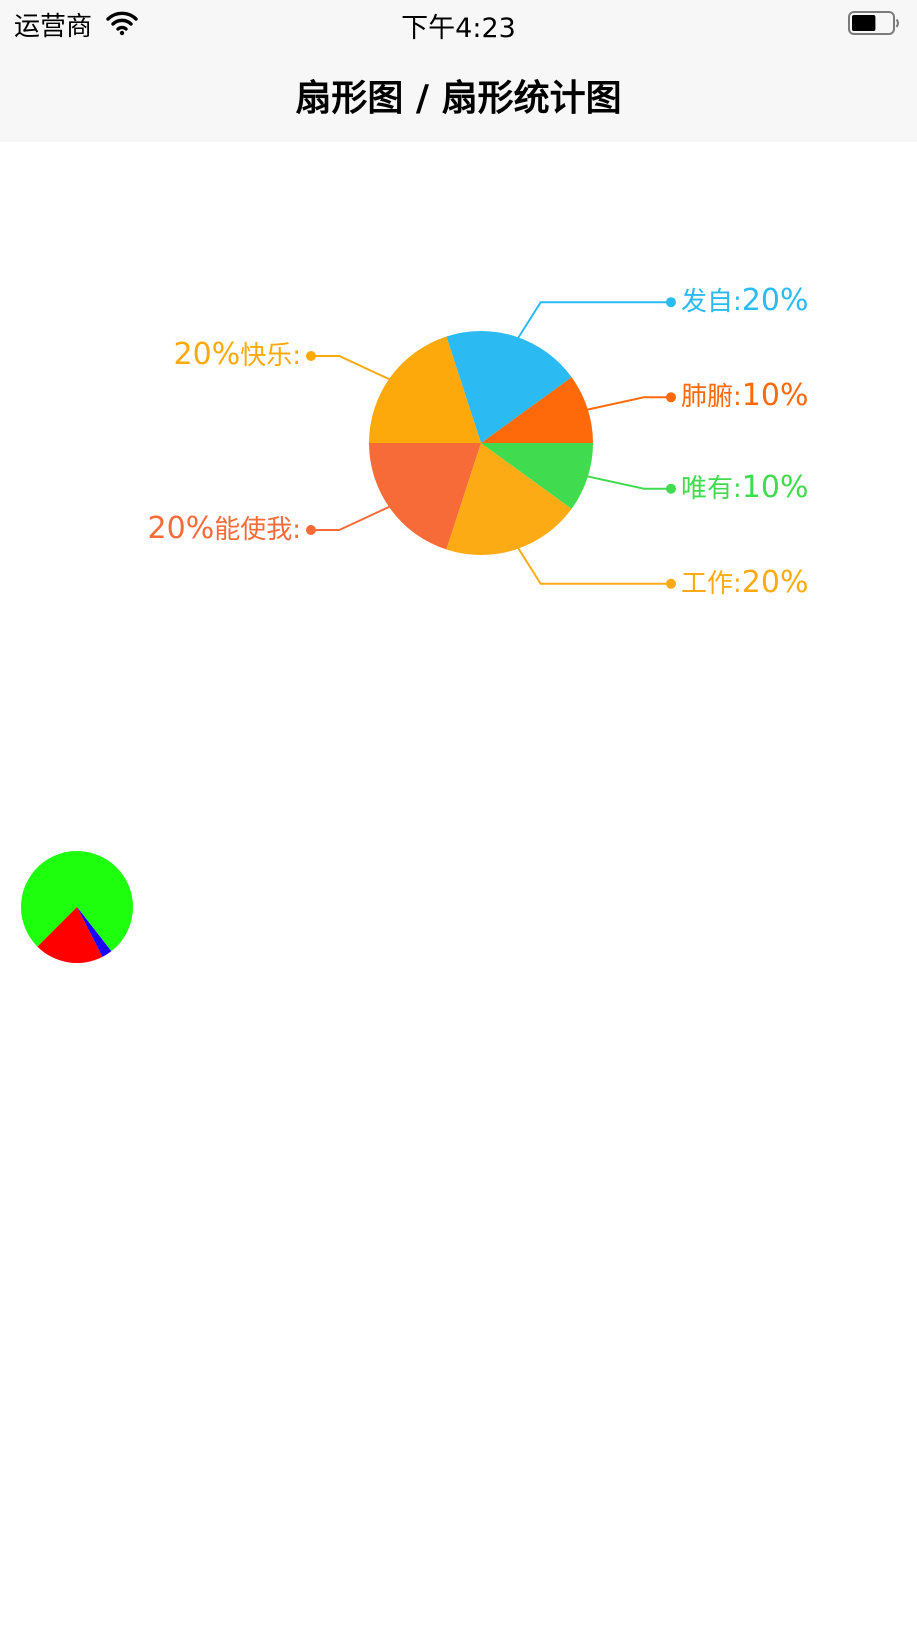 The width and height of the screenshot is (917, 1630). I want to click on pie-slice-label: 20%能使我:, so click(224, 528).